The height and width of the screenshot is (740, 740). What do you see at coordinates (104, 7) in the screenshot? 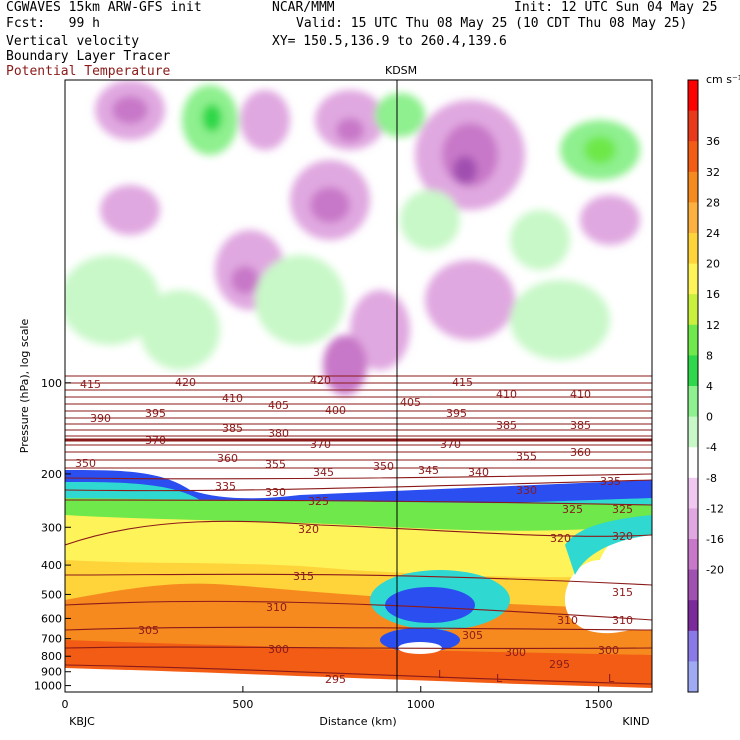
I see `model-title: CGWAVES 15km ARW-GFS init` at bounding box center [104, 7].